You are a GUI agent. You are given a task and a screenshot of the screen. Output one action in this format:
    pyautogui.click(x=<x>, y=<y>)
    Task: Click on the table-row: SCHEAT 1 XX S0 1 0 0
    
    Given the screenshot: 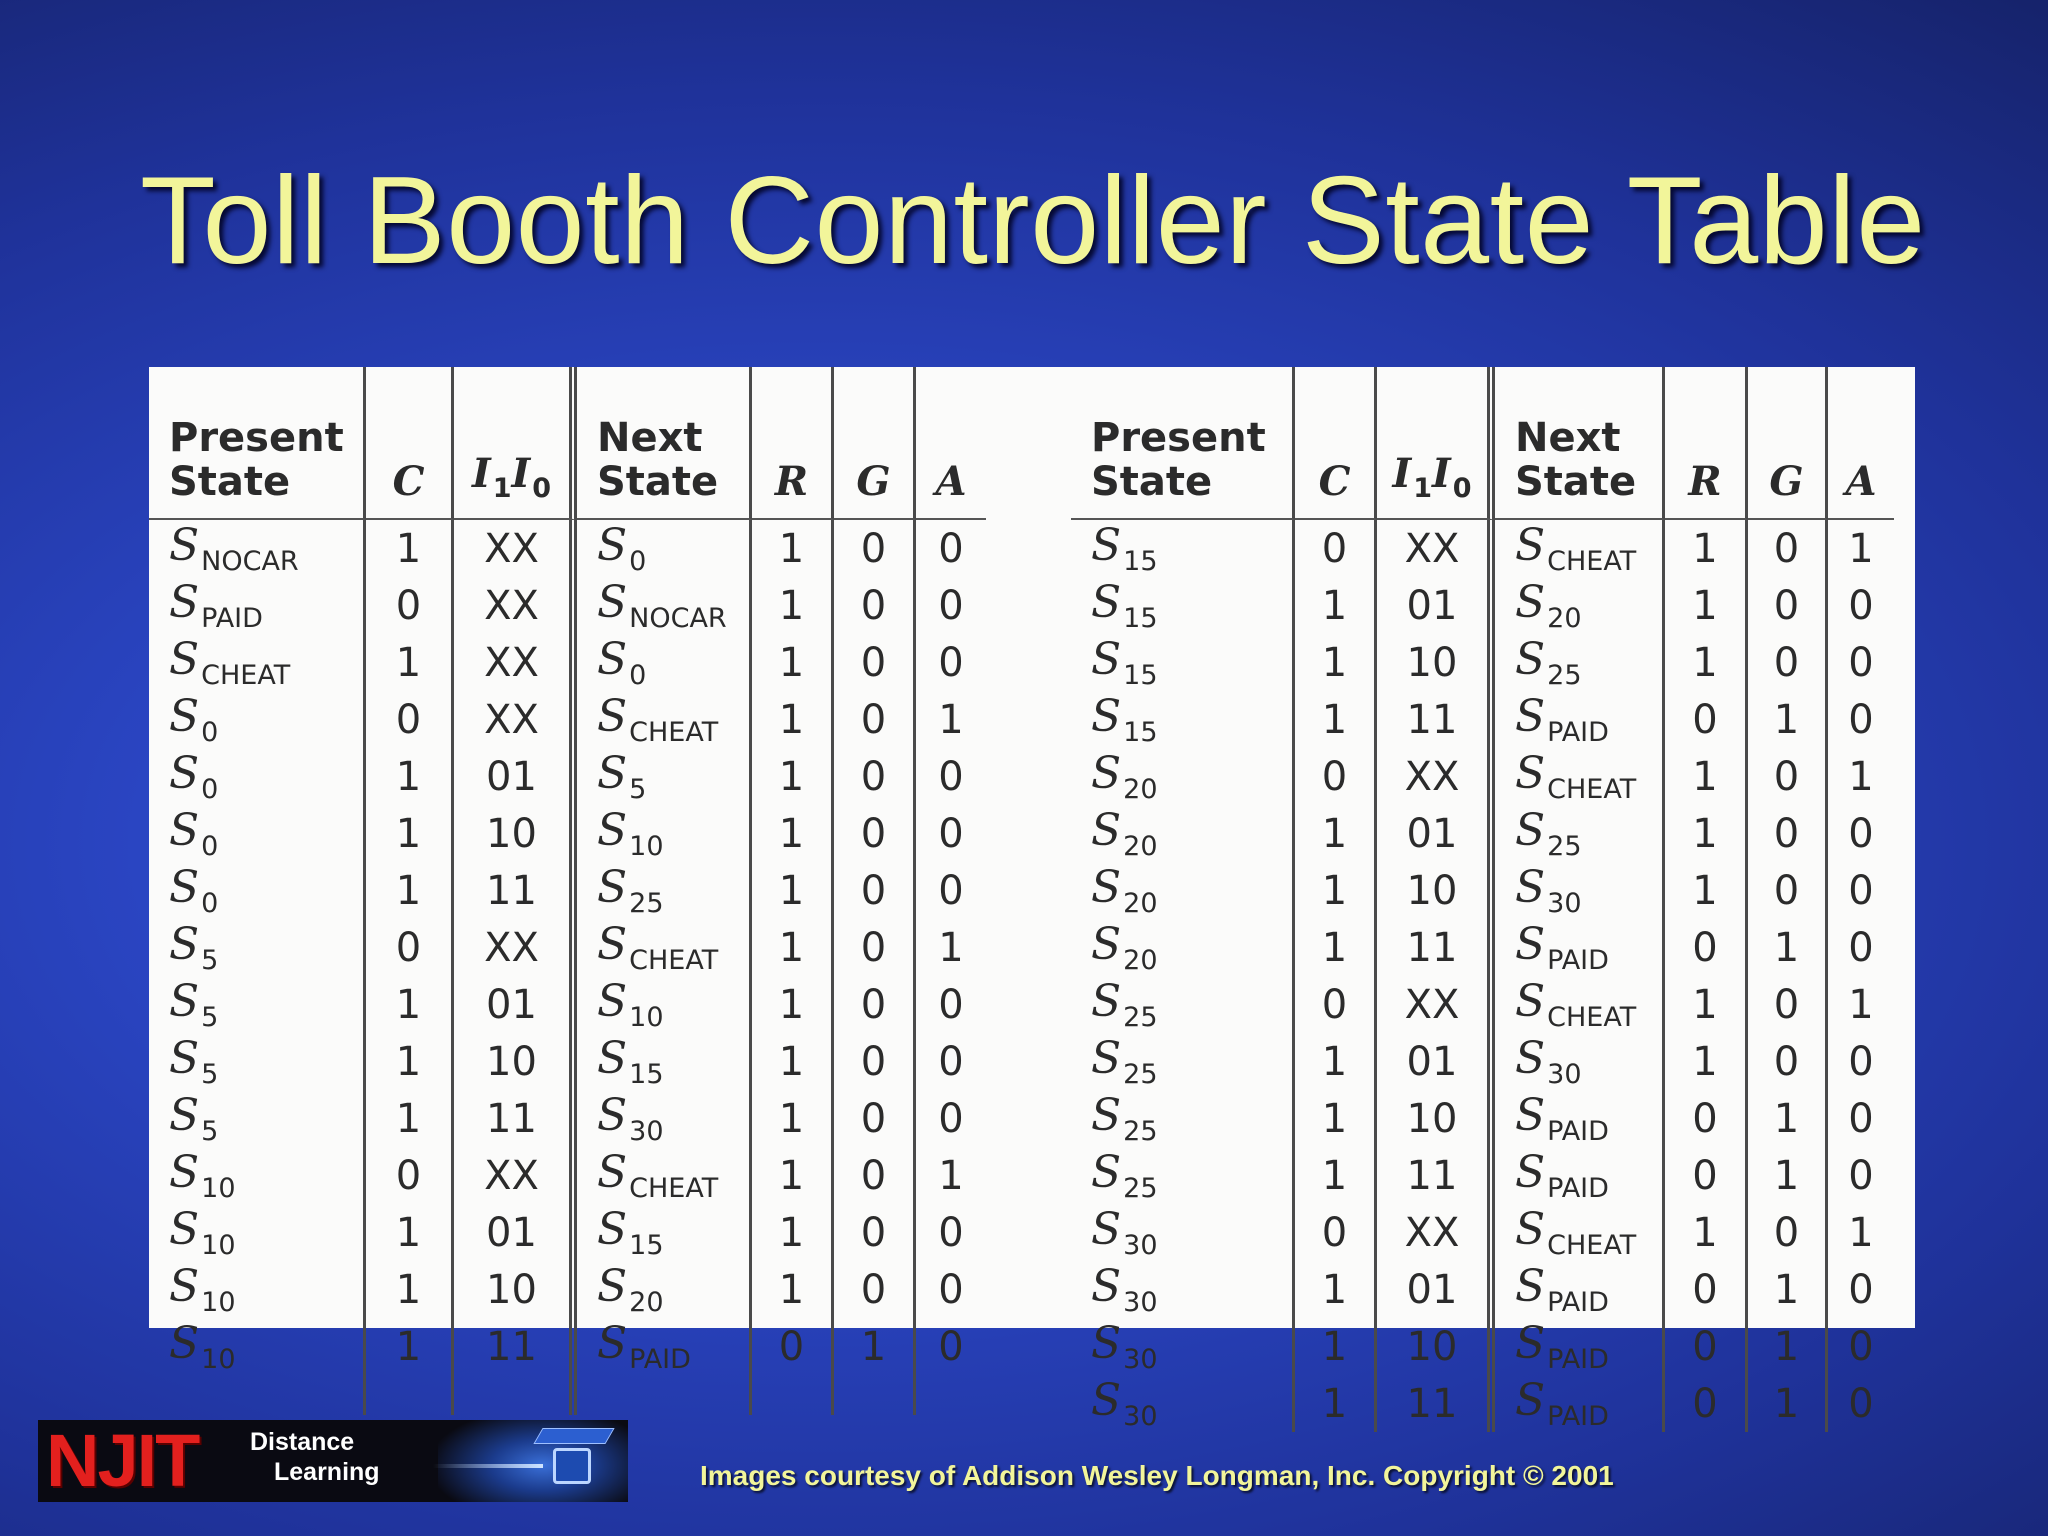 What is the action you would take?
    pyautogui.click(x=567, y=662)
    